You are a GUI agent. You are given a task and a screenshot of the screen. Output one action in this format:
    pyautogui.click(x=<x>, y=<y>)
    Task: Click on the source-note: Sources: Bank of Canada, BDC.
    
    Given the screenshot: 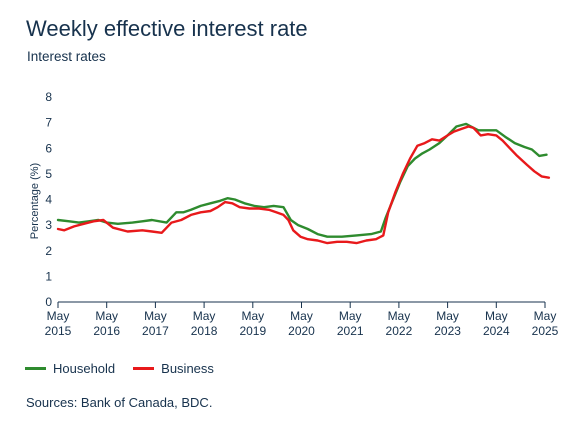 What is the action you would take?
    pyautogui.click(x=119, y=402)
    